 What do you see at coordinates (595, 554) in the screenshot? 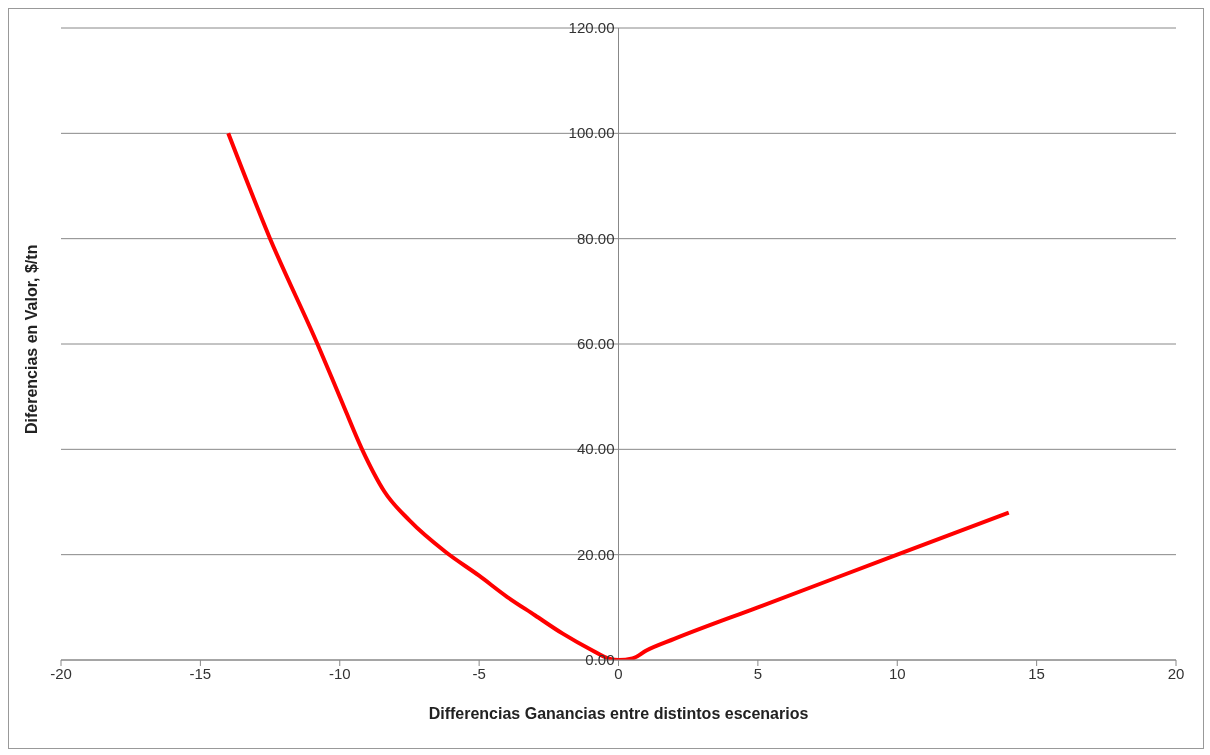
I see `y-tick-label: 20.00` at bounding box center [595, 554].